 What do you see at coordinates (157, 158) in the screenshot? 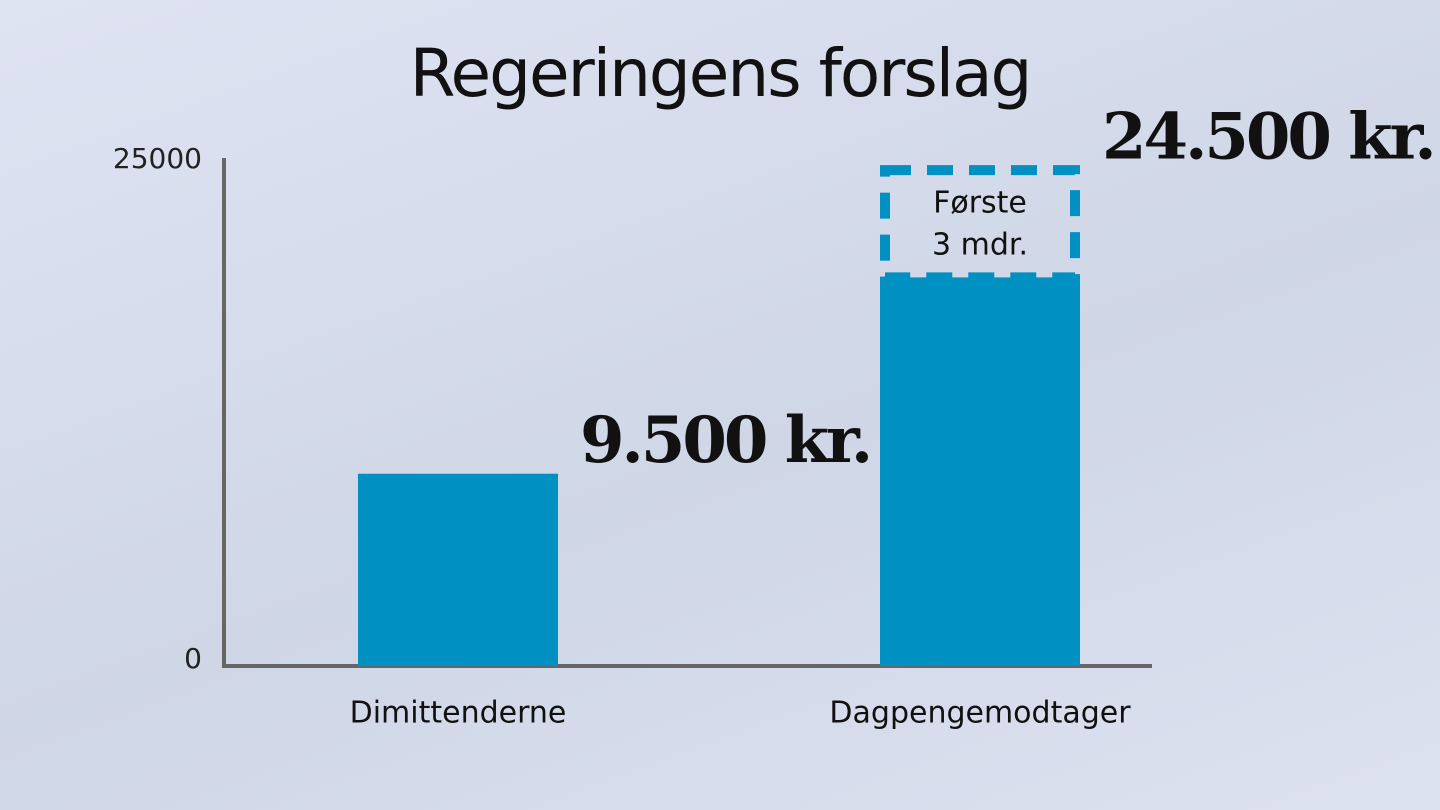
I see `y-tick-label: 25000` at bounding box center [157, 158].